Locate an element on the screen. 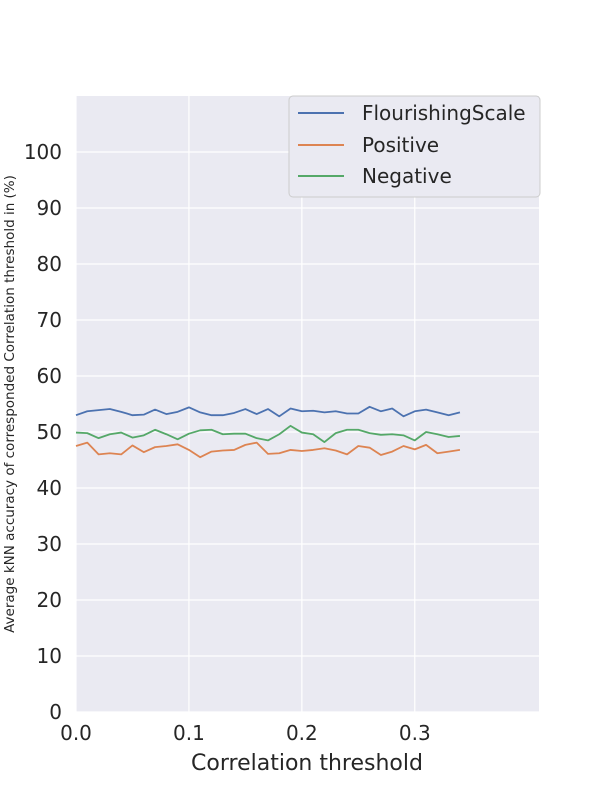  y-tick-label: 100 is located at coordinates (43, 152).